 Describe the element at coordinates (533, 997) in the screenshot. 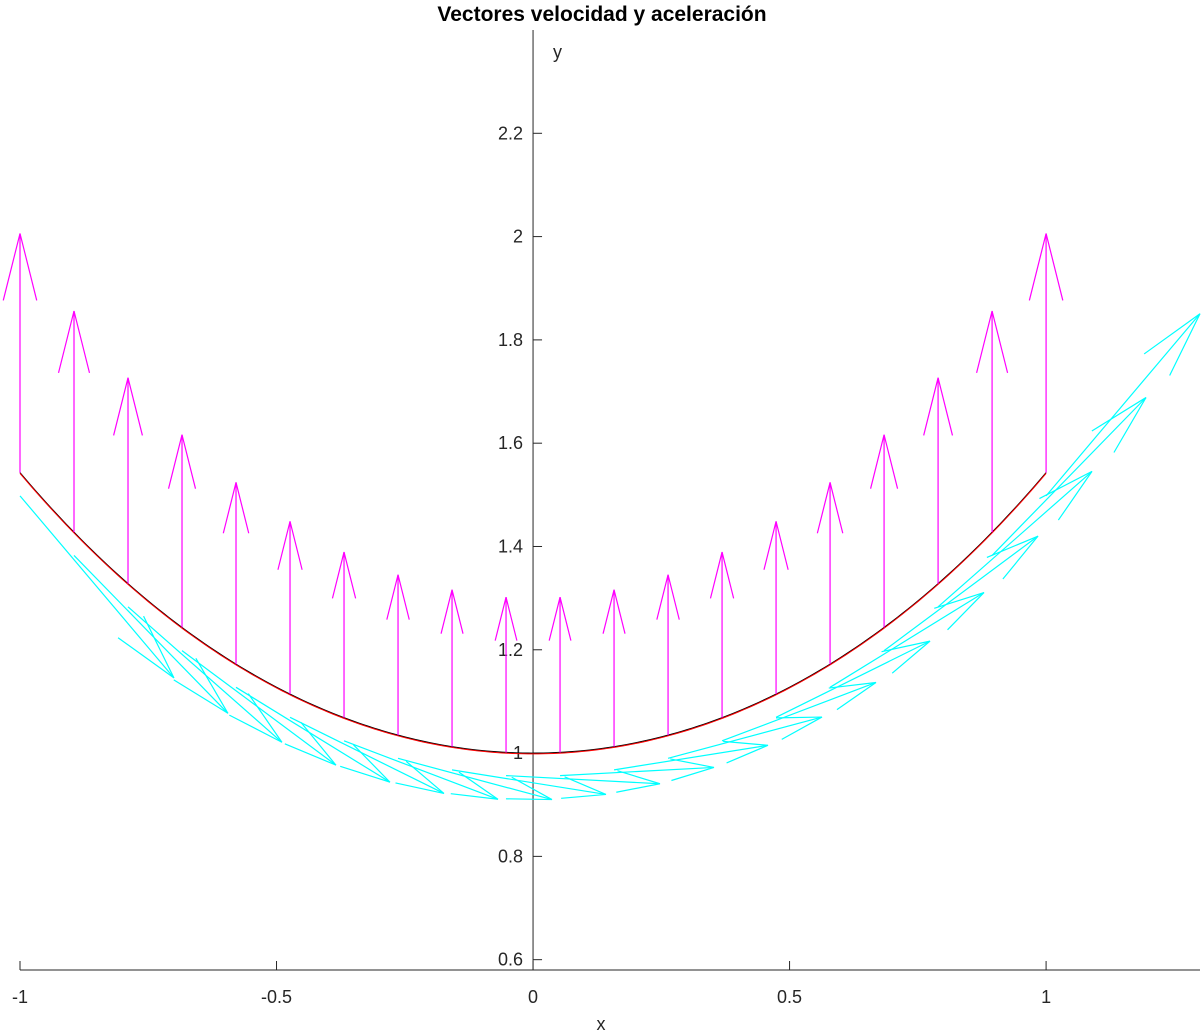

I see `x-tick-label: 0` at that location.